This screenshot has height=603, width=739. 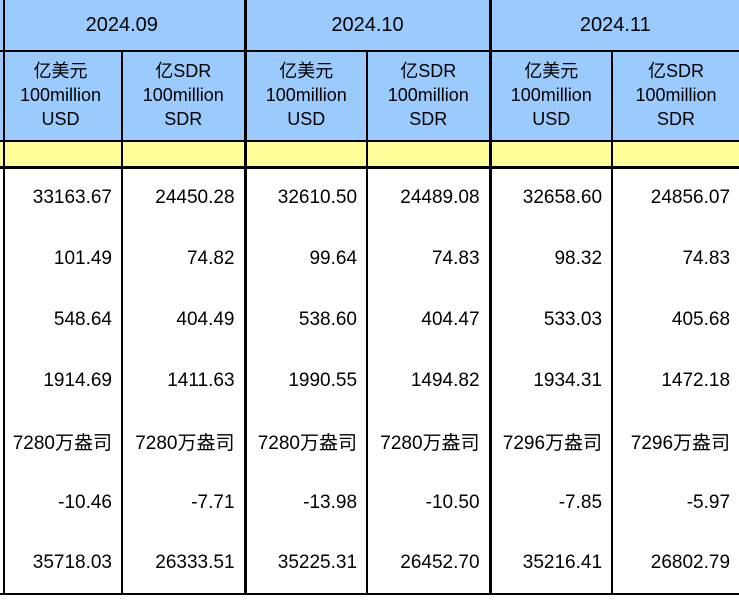 What do you see at coordinates (429, 319) in the screenshot?
I see `data-cell: 404.47` at bounding box center [429, 319].